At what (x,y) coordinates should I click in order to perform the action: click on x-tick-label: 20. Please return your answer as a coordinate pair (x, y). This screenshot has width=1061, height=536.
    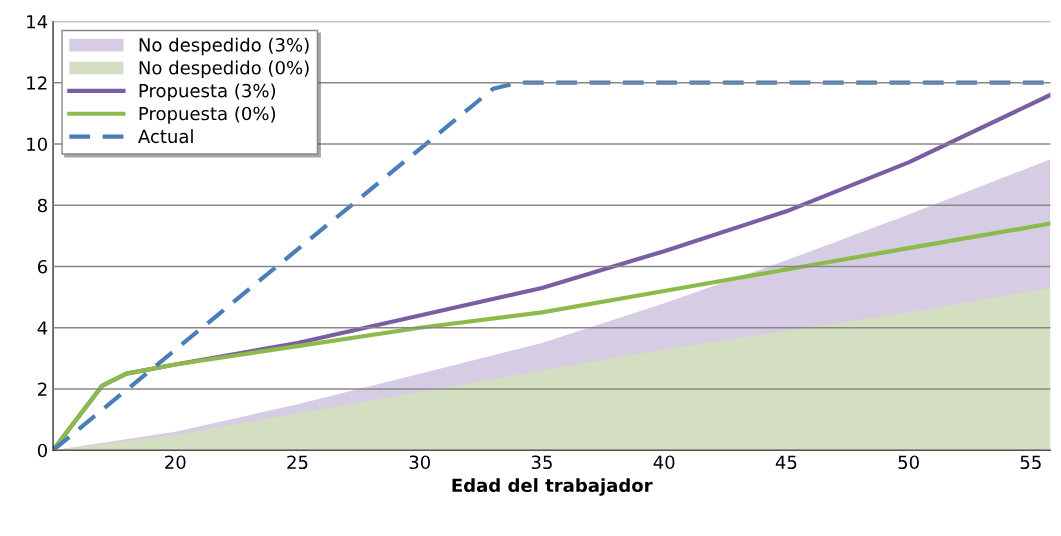
    Looking at the image, I should click on (175, 462).